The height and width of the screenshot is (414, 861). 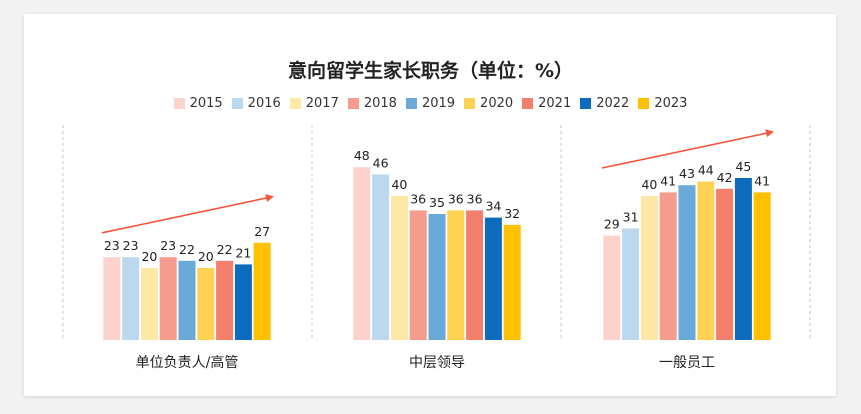 What do you see at coordinates (743, 166) in the screenshot?
I see `data-label: 45` at bounding box center [743, 166].